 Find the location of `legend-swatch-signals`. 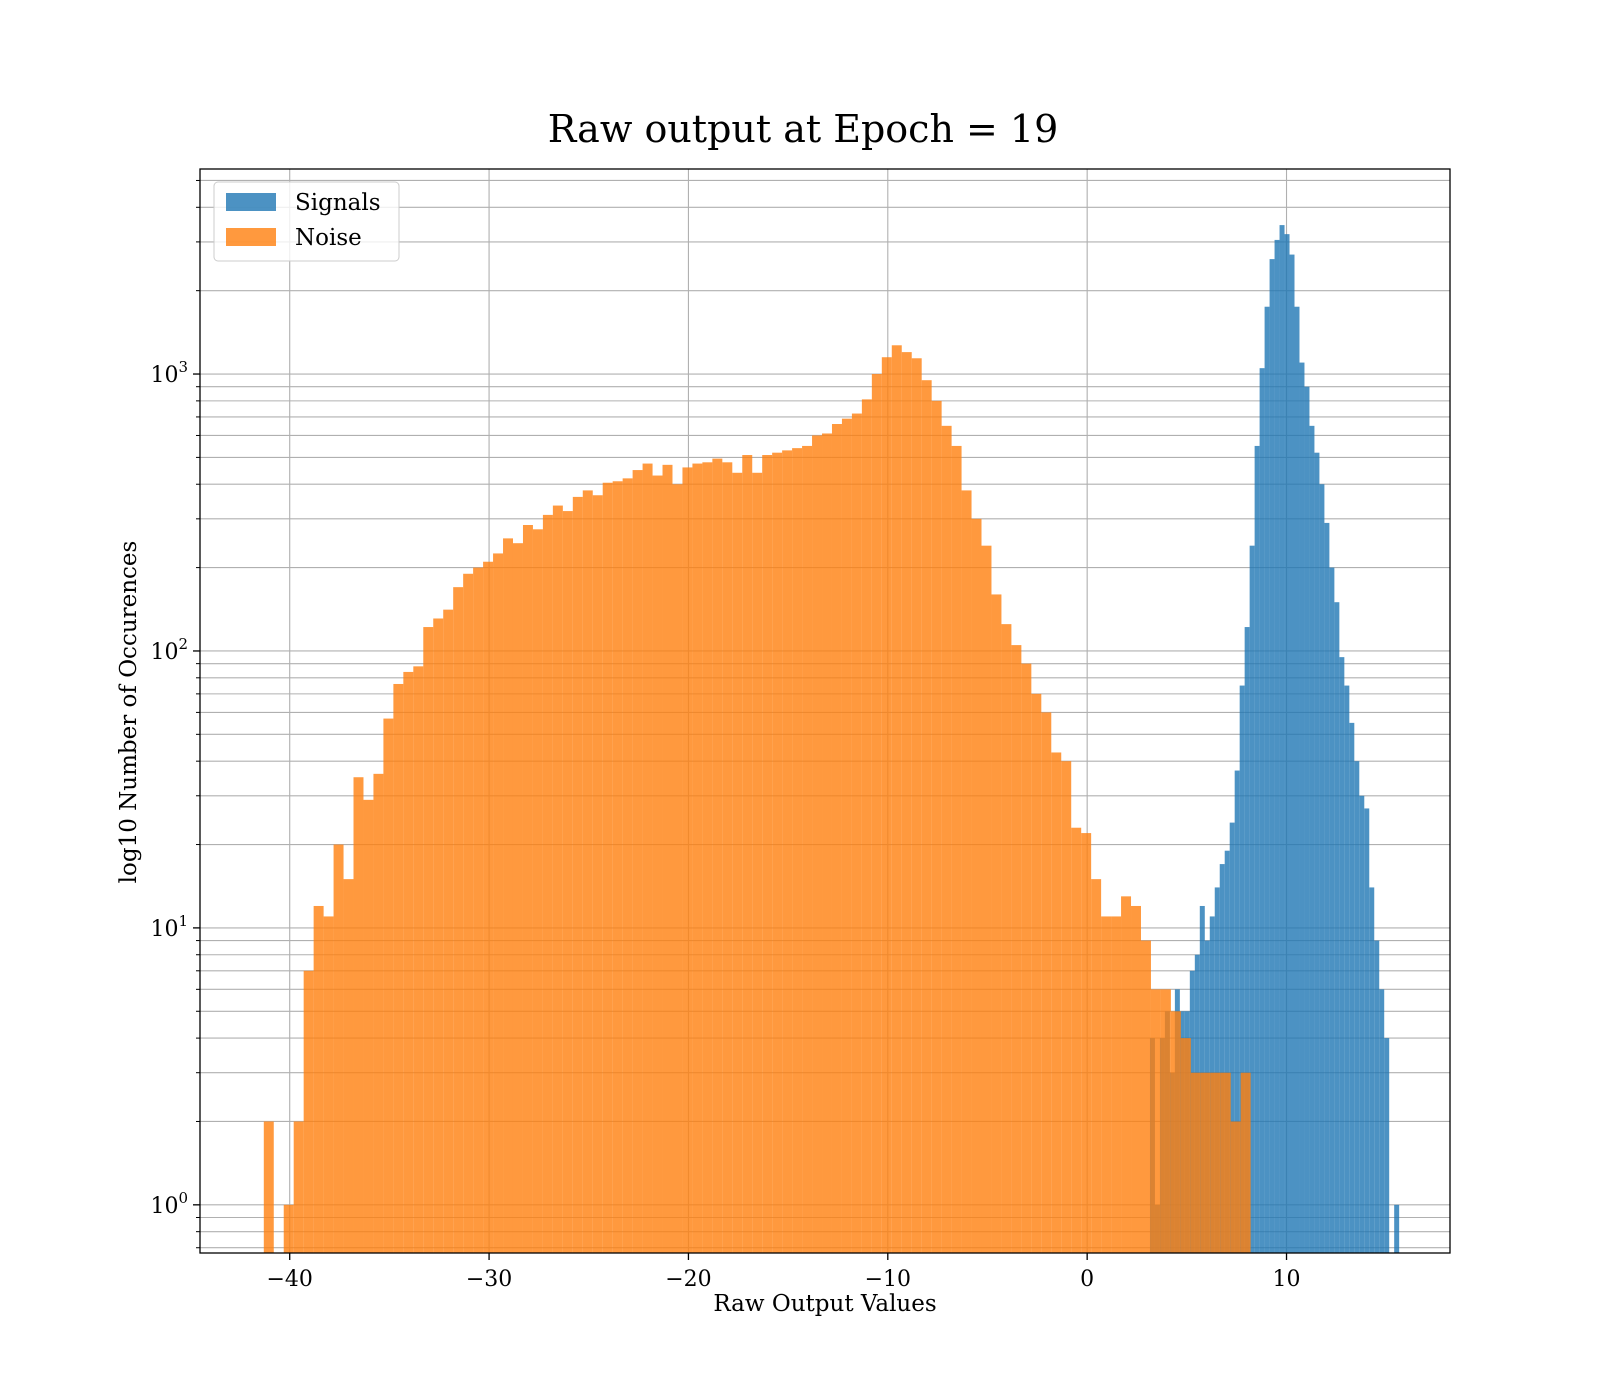

legend-swatch-signals is located at coordinates (251, 202).